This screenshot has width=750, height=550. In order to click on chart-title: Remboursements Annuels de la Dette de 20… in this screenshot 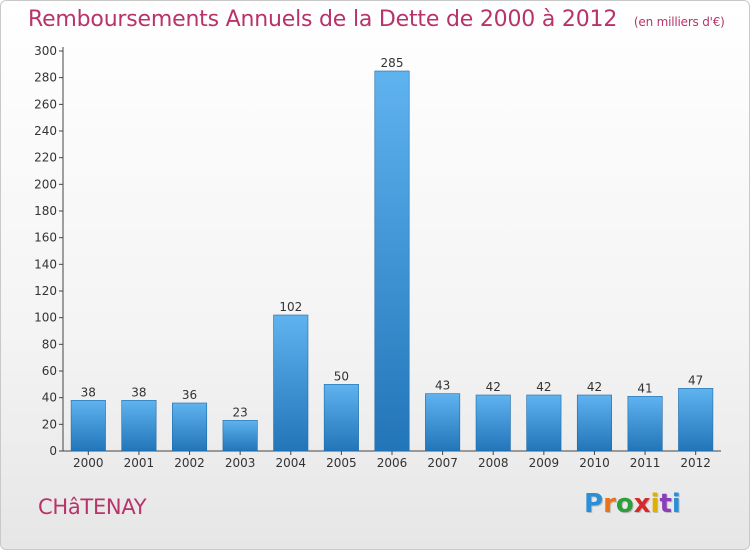, I will do `click(376, 19)`.